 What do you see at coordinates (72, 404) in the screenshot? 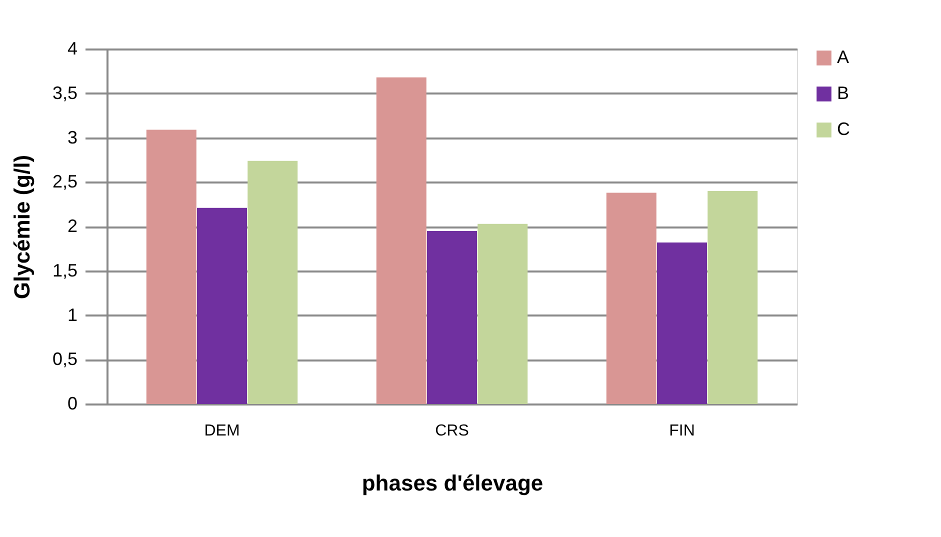
I see `y-tick-label: 0` at bounding box center [72, 404].